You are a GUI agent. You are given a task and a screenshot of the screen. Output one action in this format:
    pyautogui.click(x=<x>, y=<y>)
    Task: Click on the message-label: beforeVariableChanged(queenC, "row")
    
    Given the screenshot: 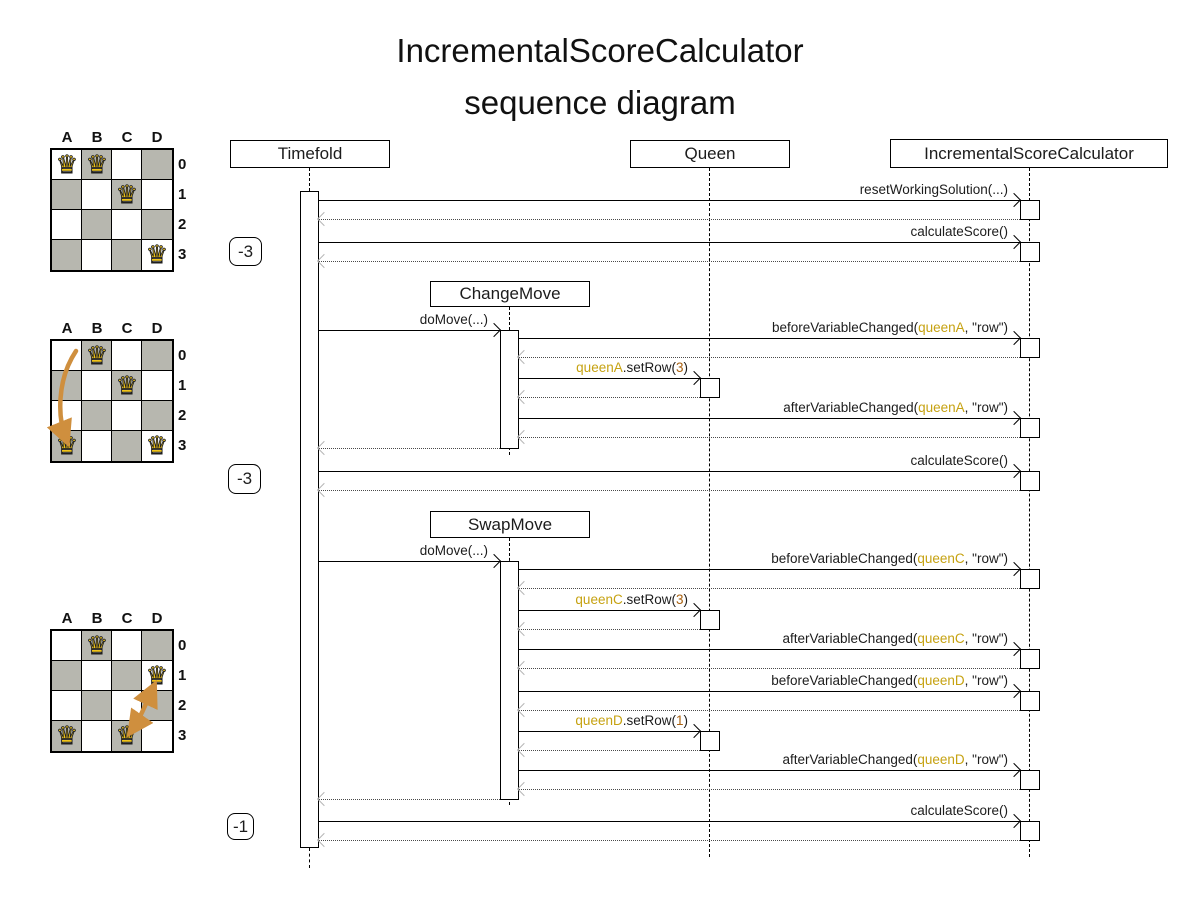 What is the action you would take?
    pyautogui.click(x=889, y=558)
    